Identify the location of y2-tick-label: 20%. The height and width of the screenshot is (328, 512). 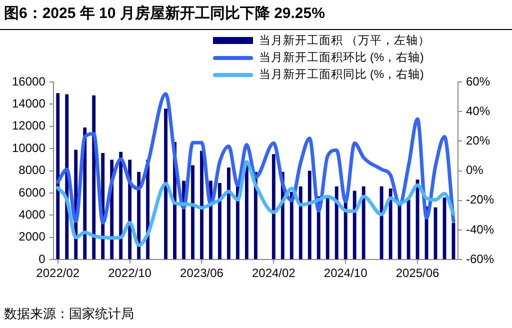
(478, 141).